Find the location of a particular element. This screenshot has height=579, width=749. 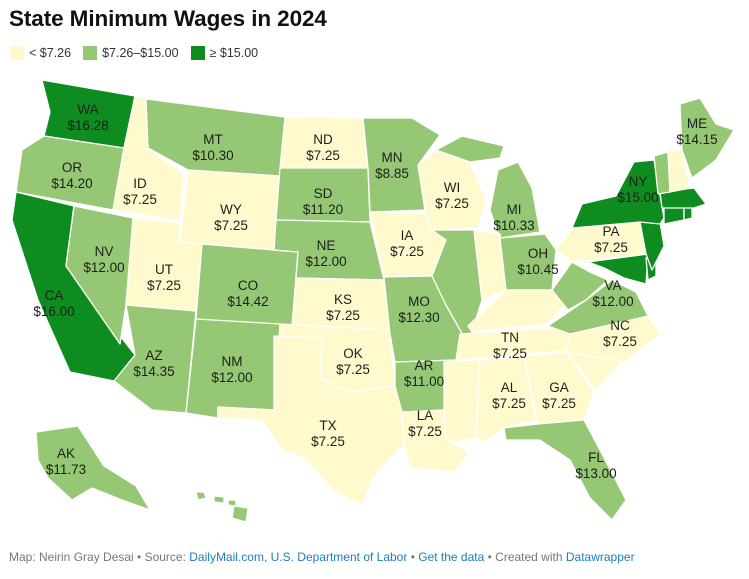

state-ME is located at coordinates (707, 138).